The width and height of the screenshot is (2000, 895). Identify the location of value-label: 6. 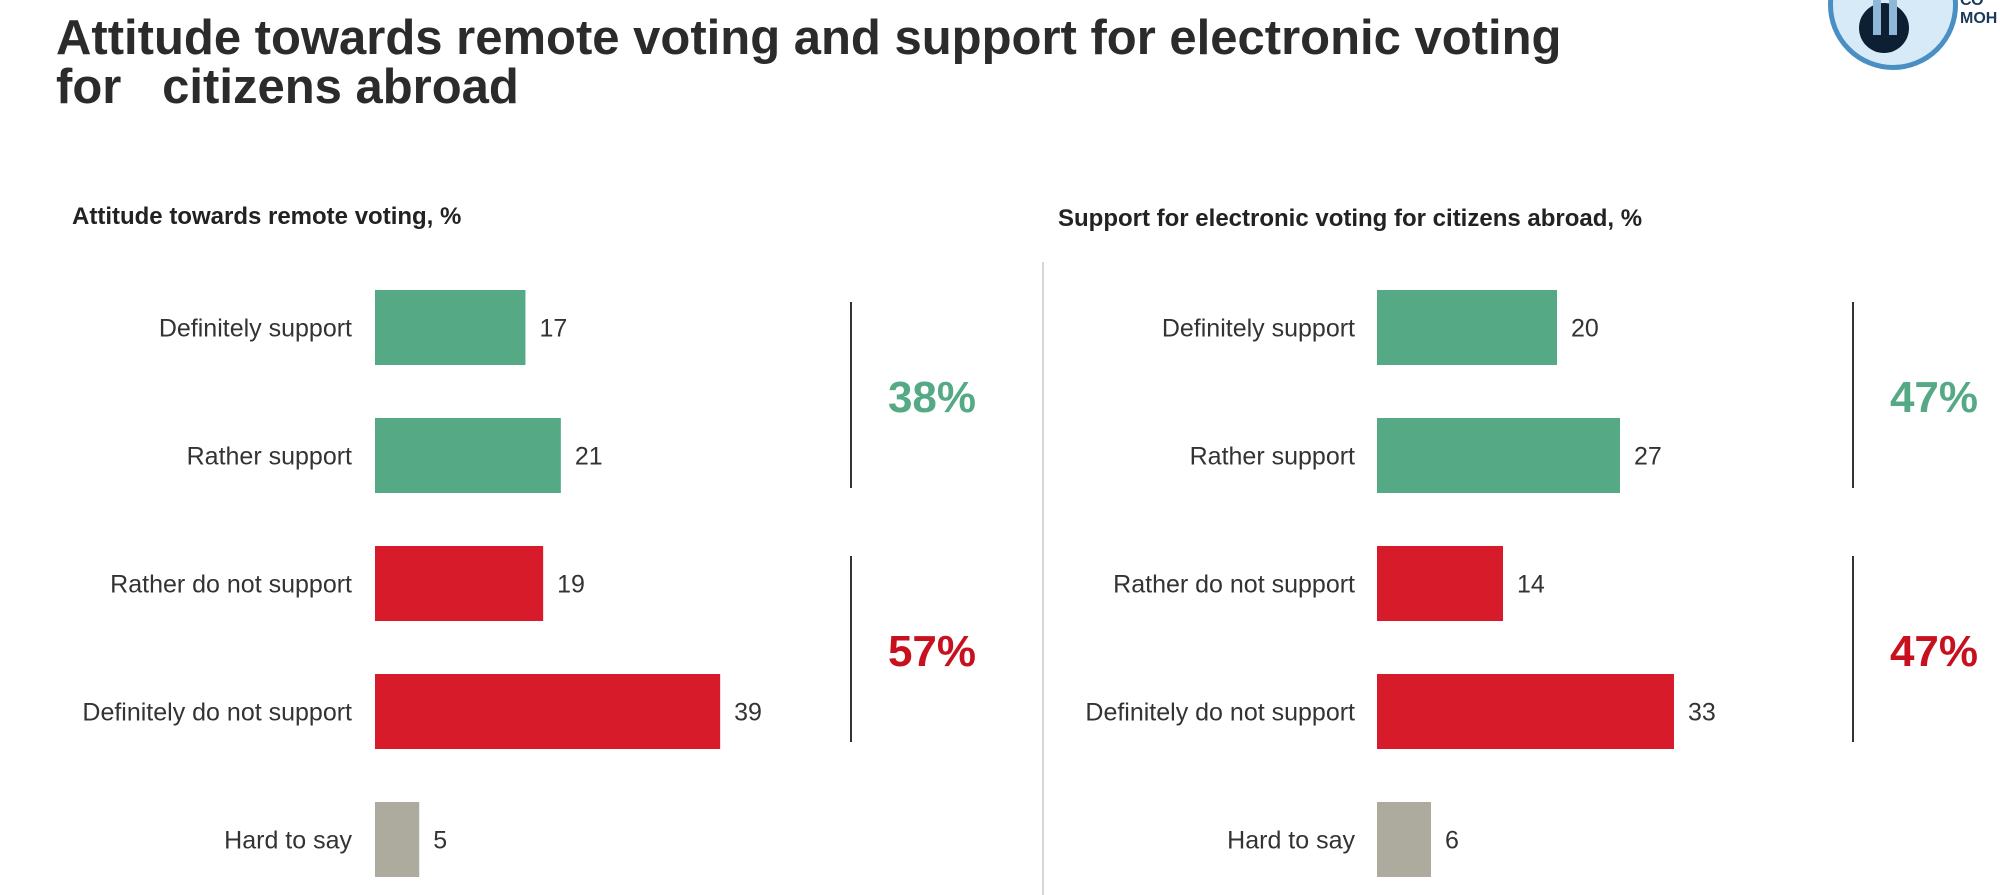
(1452, 841).